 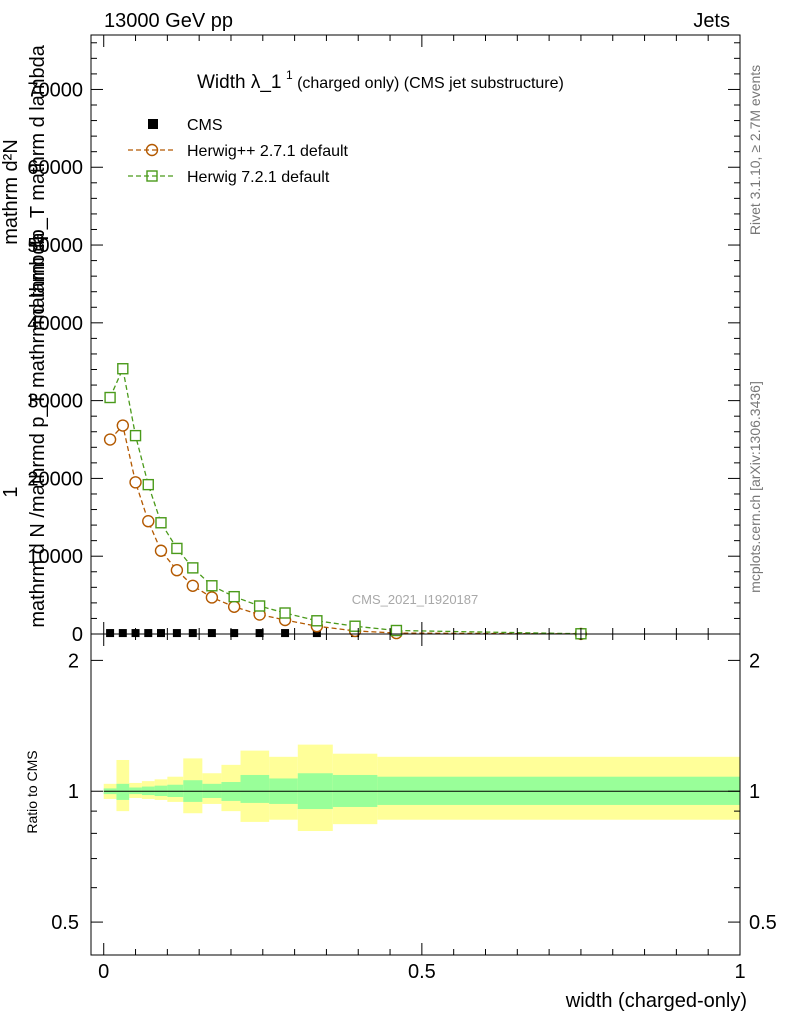 What do you see at coordinates (289, 75) in the screenshot?
I see `main-title-sup: 1` at bounding box center [289, 75].